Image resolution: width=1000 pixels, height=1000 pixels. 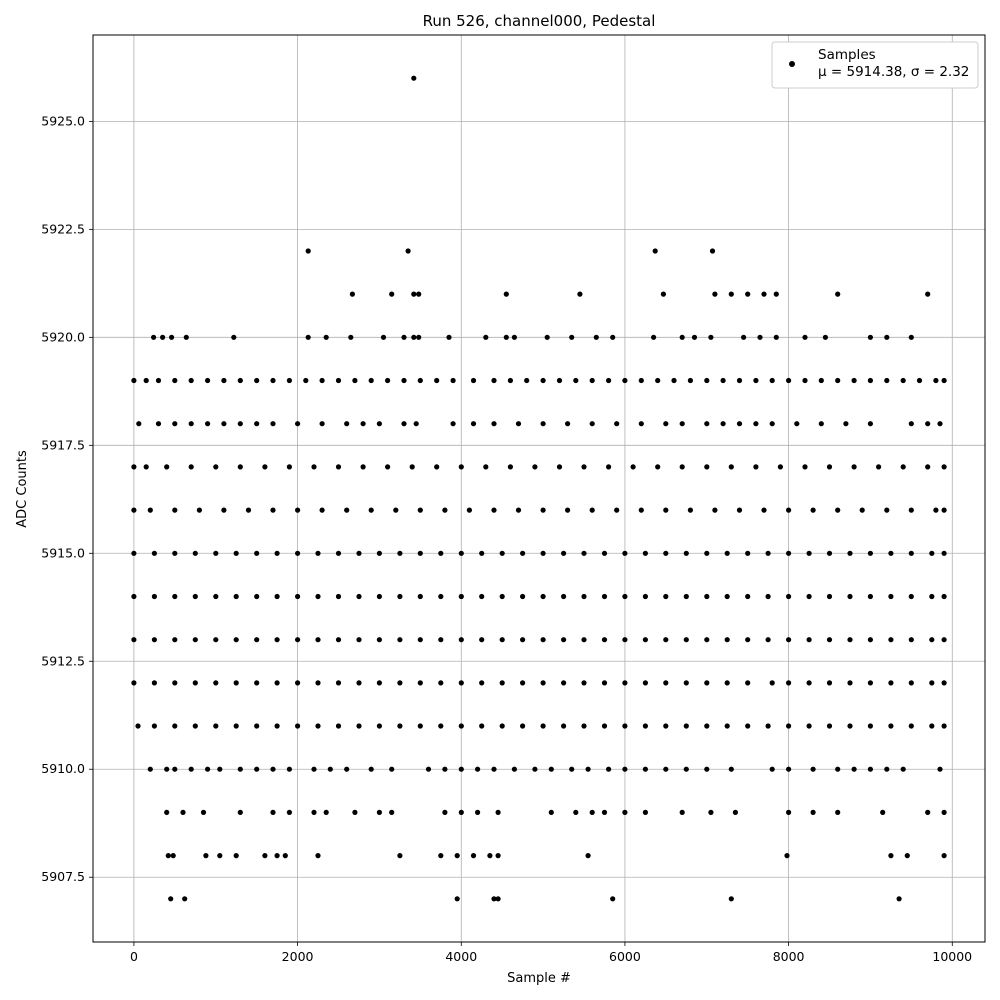 I want to click on y-tick-label: 5922.5, so click(x=63, y=228).